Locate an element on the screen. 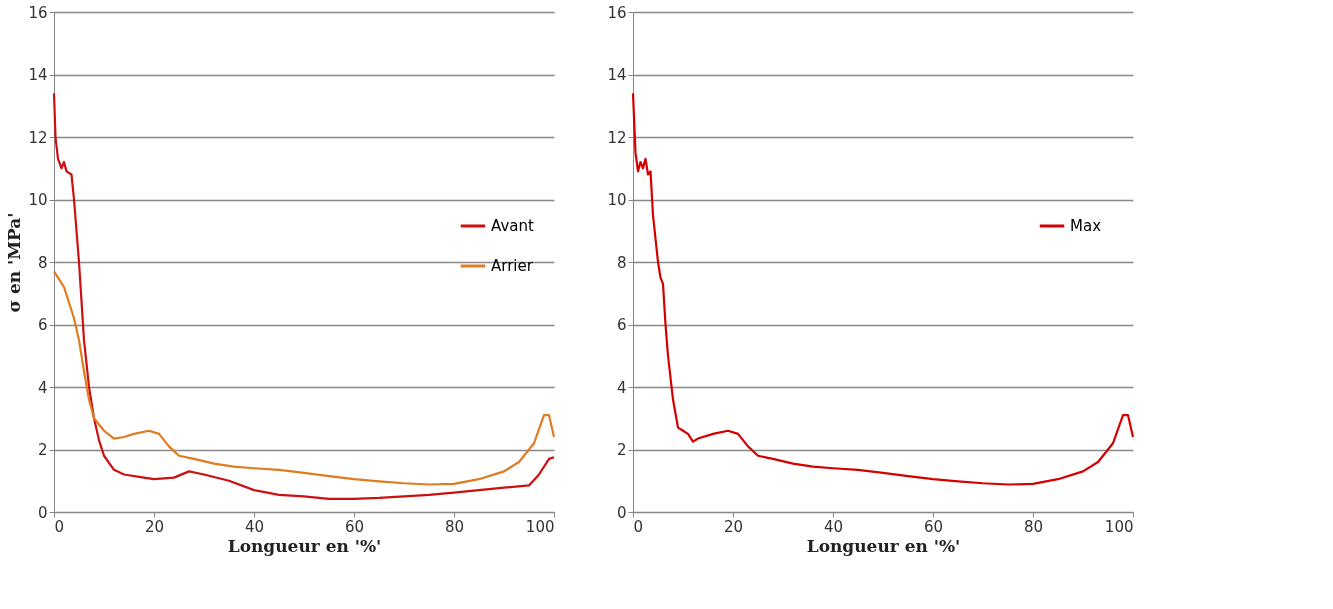 Image resolution: width=1333 pixels, height=609 pixels. legend-label: Max is located at coordinates (1086, 226).